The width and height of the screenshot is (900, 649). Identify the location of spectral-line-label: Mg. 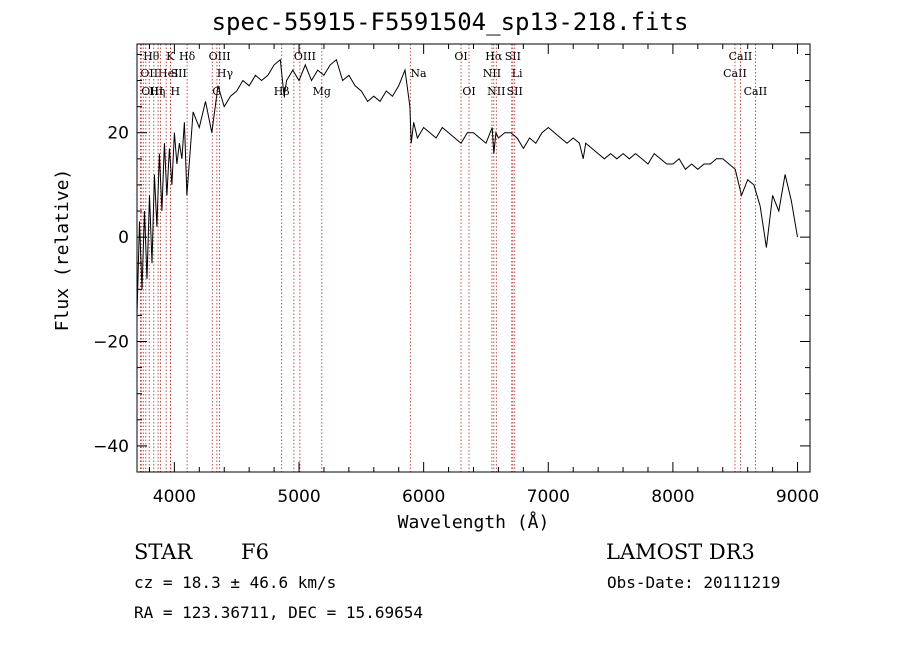
(322, 91).